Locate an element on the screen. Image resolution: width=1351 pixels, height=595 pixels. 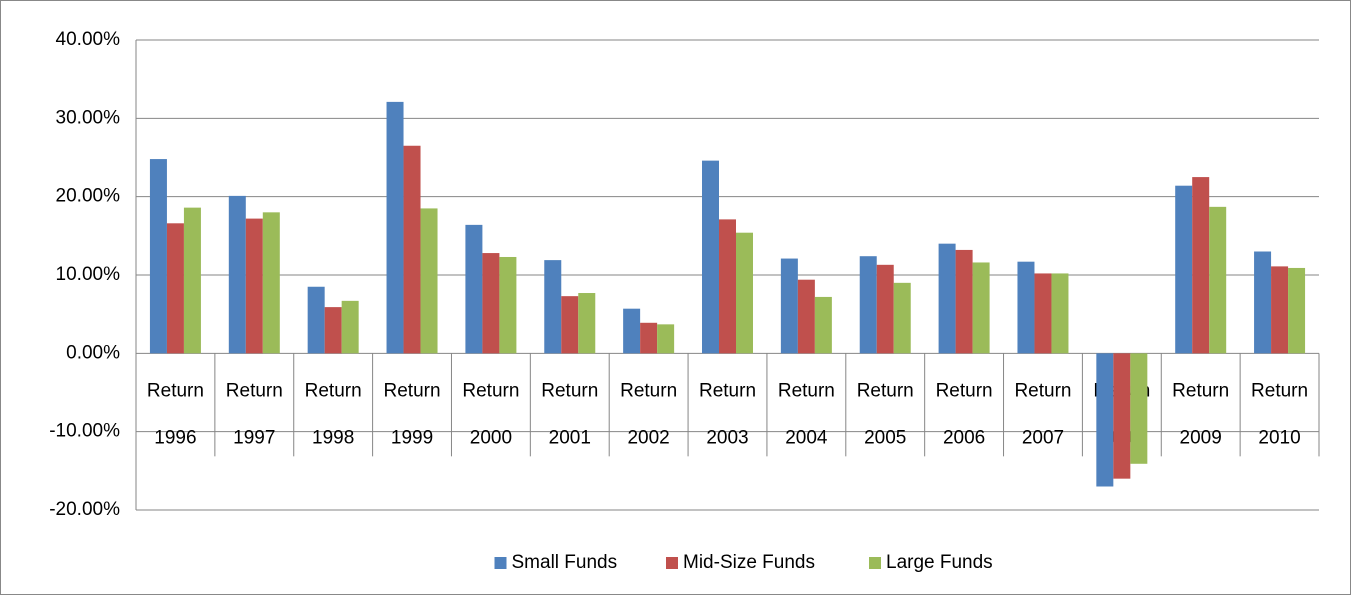
x-tick-label: 2002 is located at coordinates (648, 437).